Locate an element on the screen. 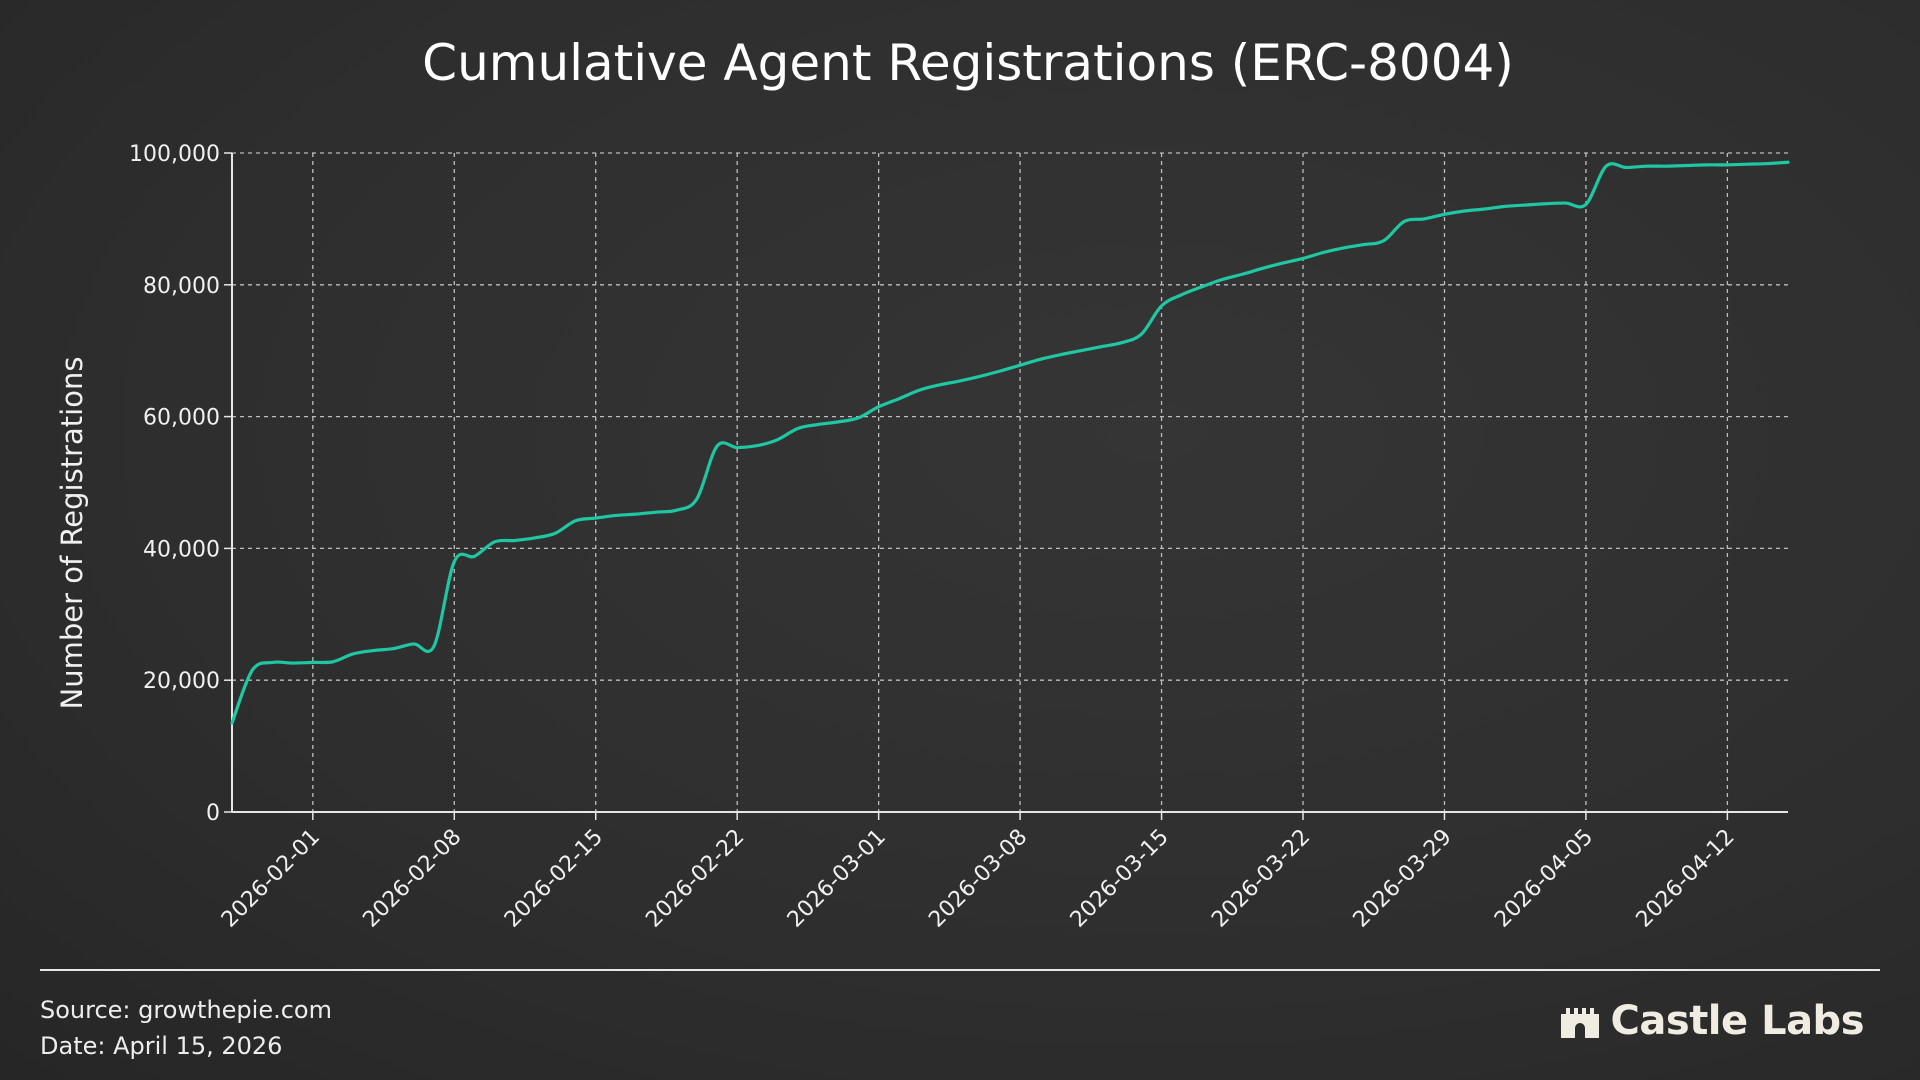 The height and width of the screenshot is (1080, 1920). x-tick-label: 2026-04-12 is located at coordinates (1686, 879).